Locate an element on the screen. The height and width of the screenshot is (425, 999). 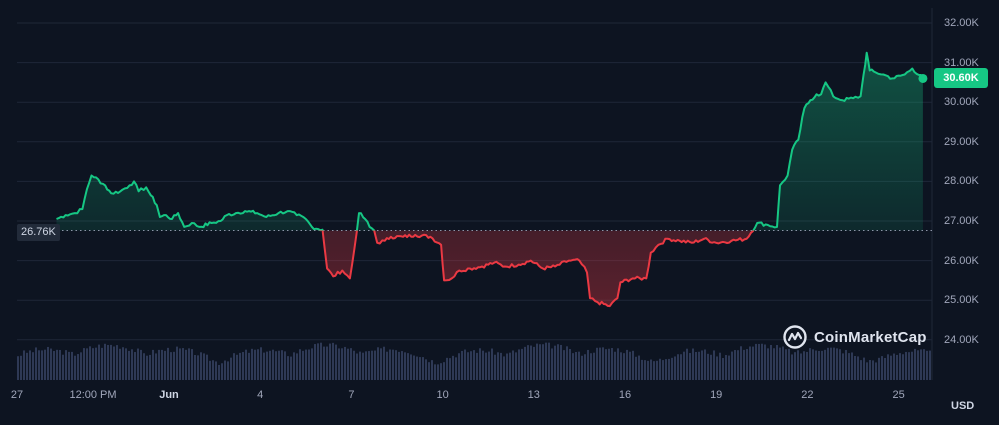
current-price-badge: 30.60K is located at coordinates (961, 78).